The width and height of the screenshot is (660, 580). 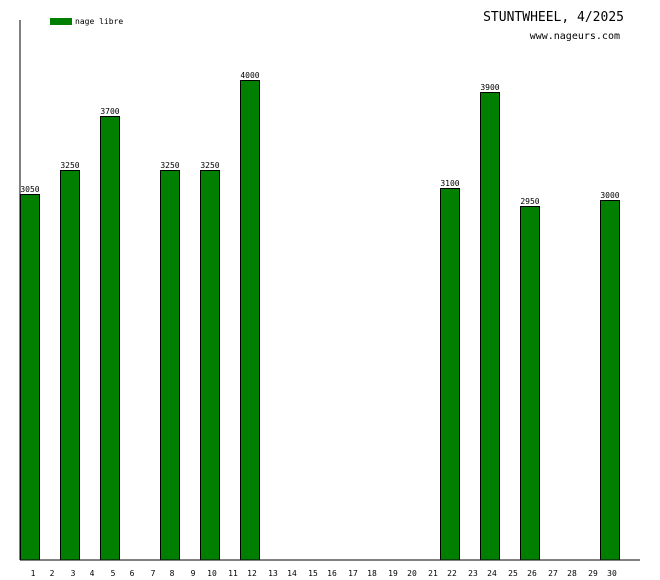 I want to click on x-tick-label: 22, so click(x=452, y=573).